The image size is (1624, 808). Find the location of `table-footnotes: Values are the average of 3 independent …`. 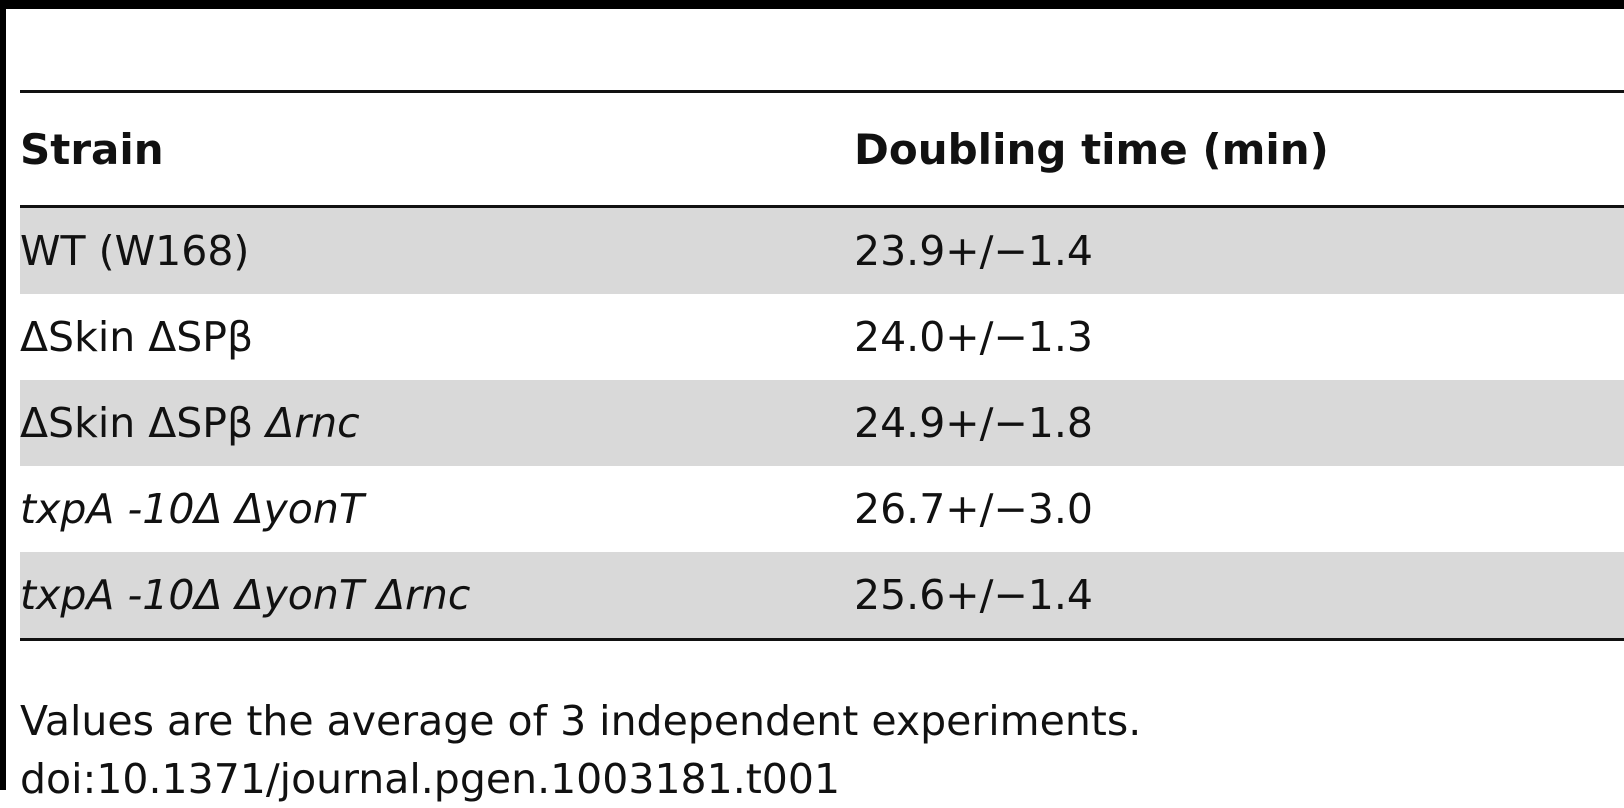

table-footnotes: Values are the average of 3 independent … is located at coordinates (580, 750).